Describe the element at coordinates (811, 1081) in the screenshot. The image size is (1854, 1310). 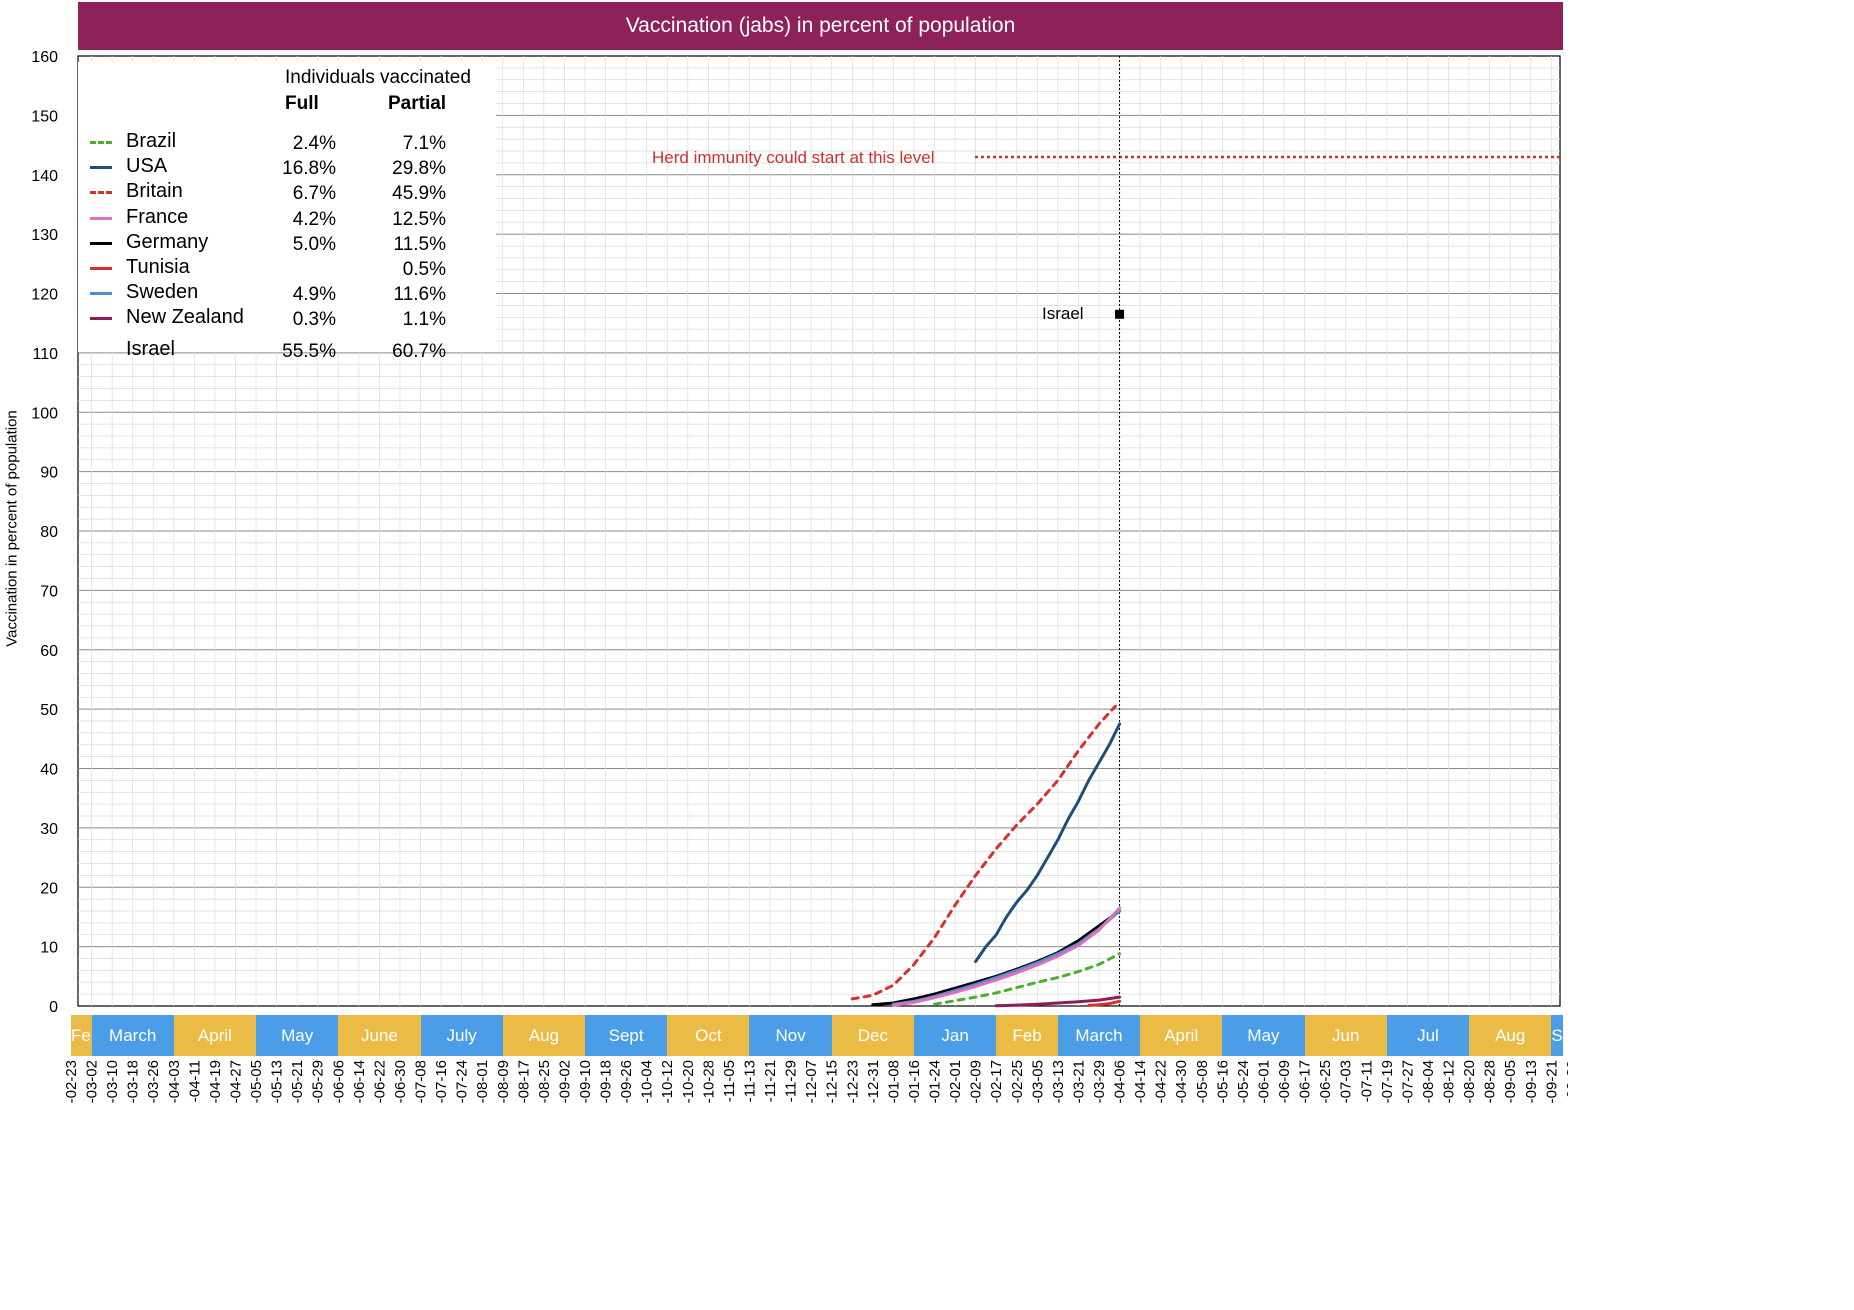
I see `x-tick-label: -12-07` at that location.